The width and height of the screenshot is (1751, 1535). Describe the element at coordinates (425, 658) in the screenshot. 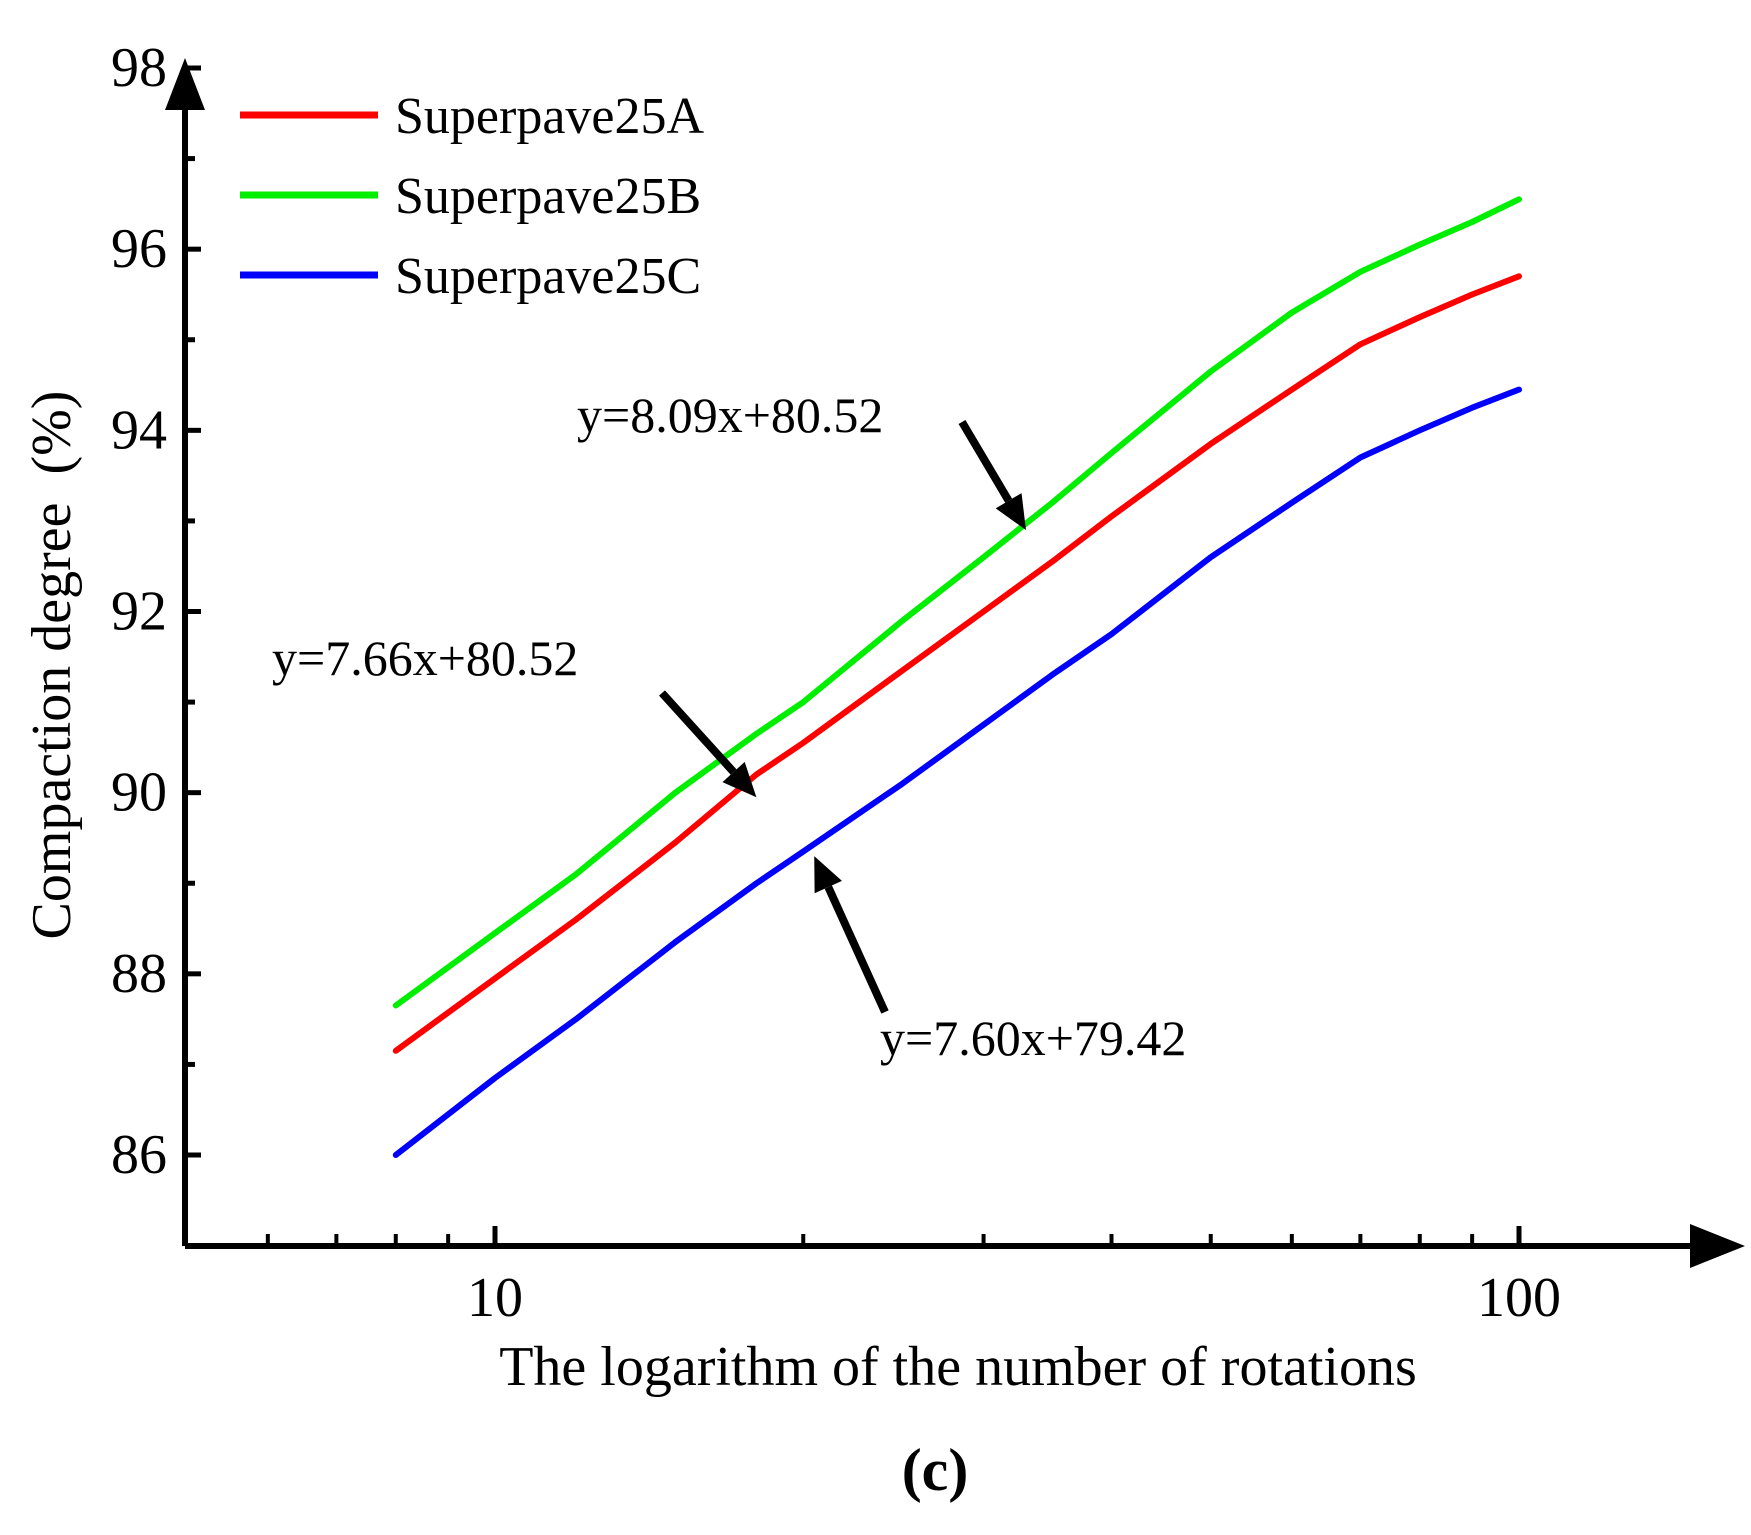

I see `annotation-label: y=7.66x+80.52` at that location.